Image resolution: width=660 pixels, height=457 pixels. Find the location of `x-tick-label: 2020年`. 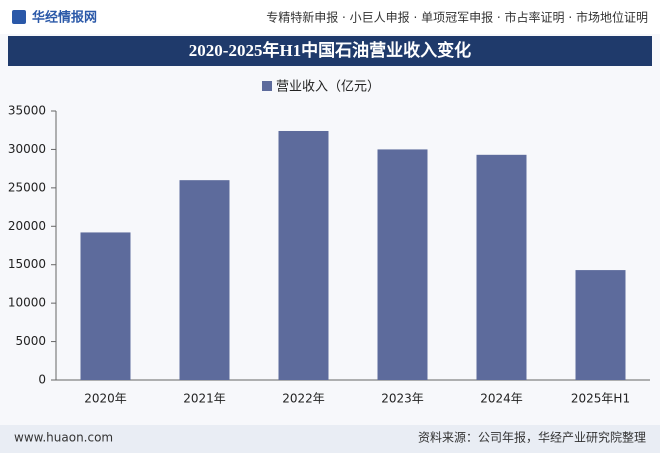

x-tick-label: 2020年 is located at coordinates (105, 399).